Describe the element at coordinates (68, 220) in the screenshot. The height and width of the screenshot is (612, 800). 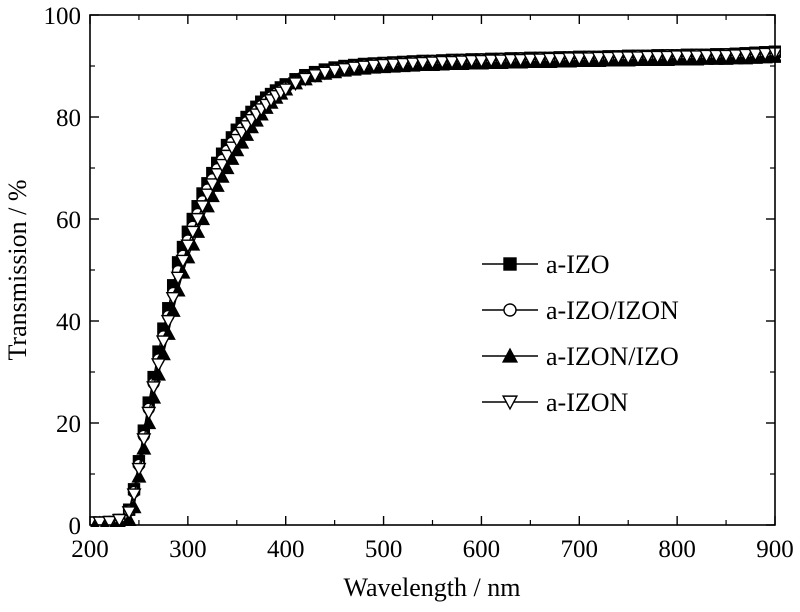
I see `y-tick-label: 60` at that location.